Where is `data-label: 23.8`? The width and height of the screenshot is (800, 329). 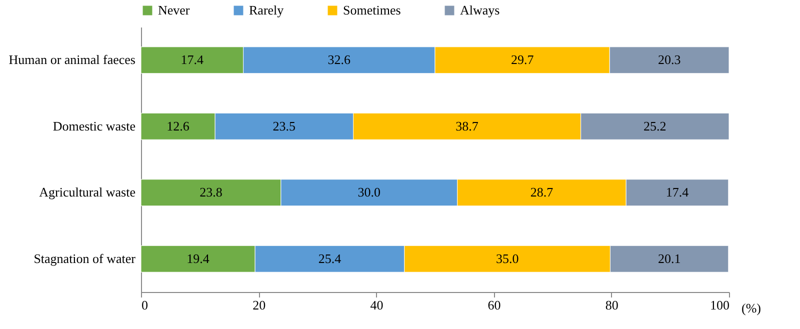 data-label: 23.8 is located at coordinates (211, 192).